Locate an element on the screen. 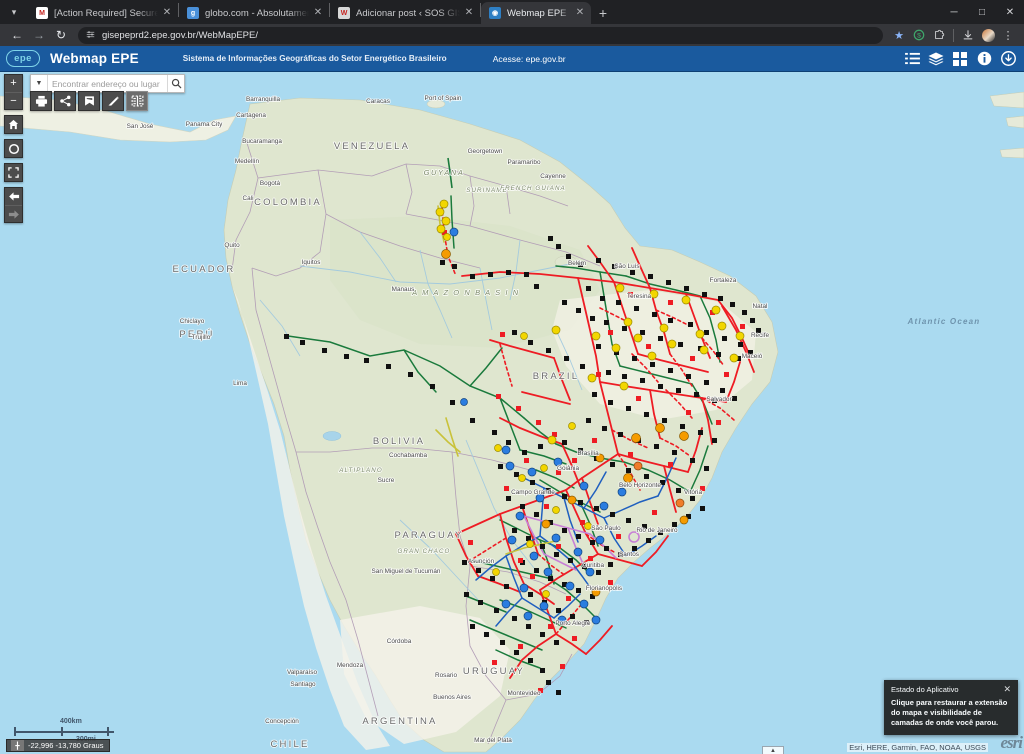  map-label: Bucaramanga is located at coordinates (262, 141).